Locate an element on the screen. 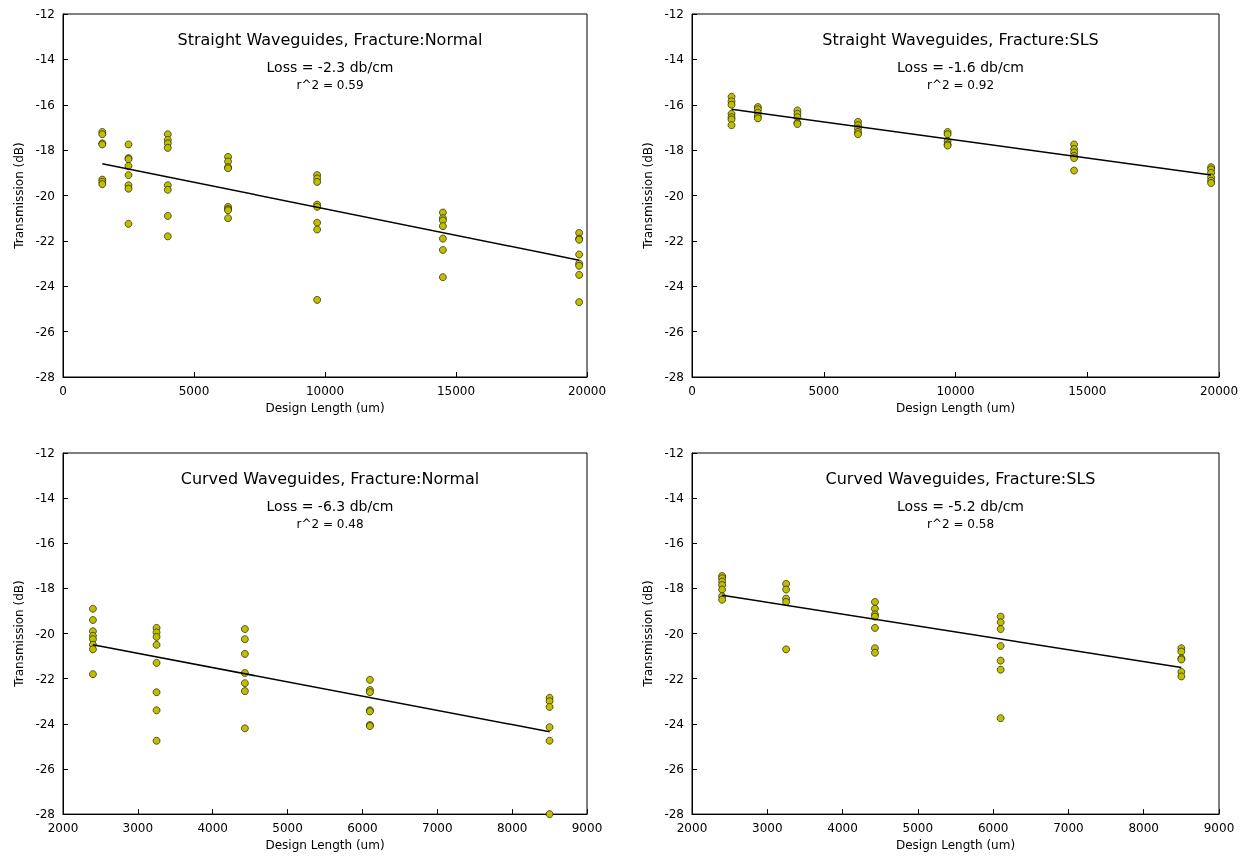 This screenshot has width=1247, height=857. text: Curved Waveguides, Fracture:Normal is located at coordinates (330, 478).